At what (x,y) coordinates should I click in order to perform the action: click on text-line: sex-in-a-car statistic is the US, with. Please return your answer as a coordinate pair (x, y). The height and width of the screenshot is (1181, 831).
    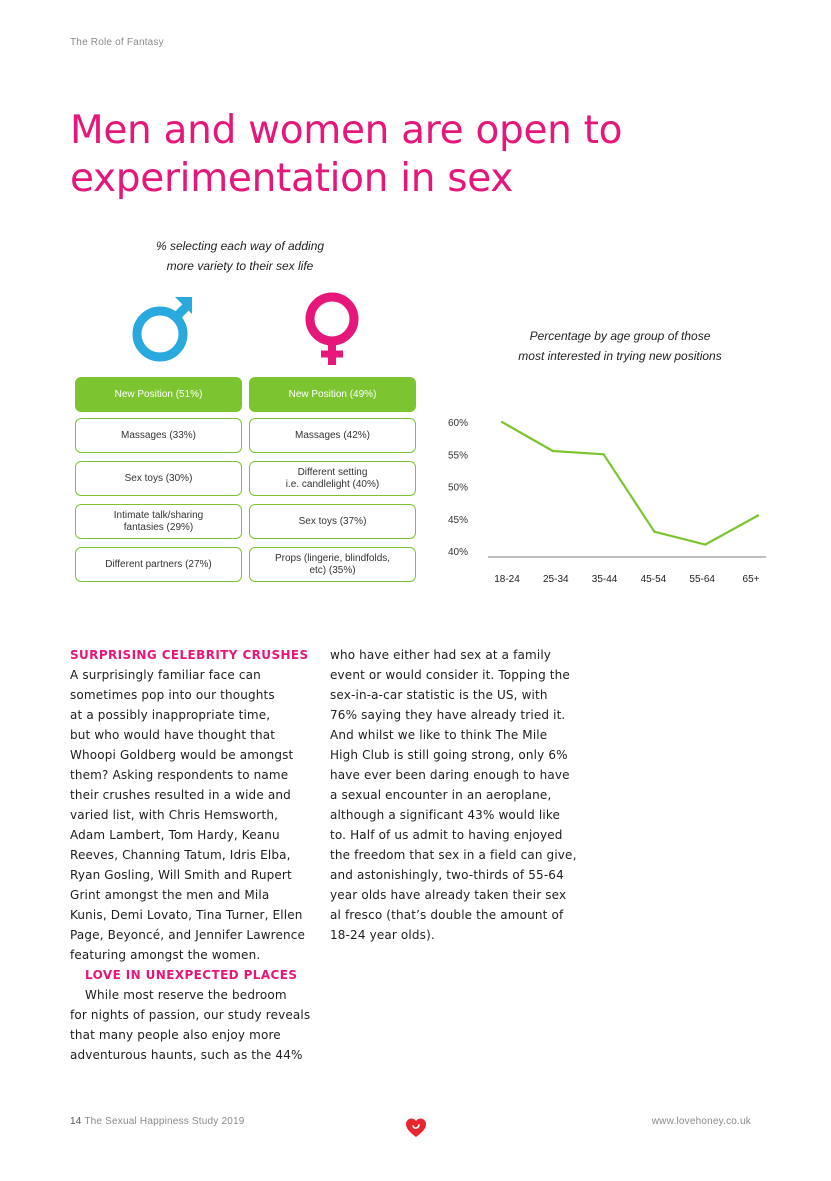
    Looking at the image, I should click on (439, 695).